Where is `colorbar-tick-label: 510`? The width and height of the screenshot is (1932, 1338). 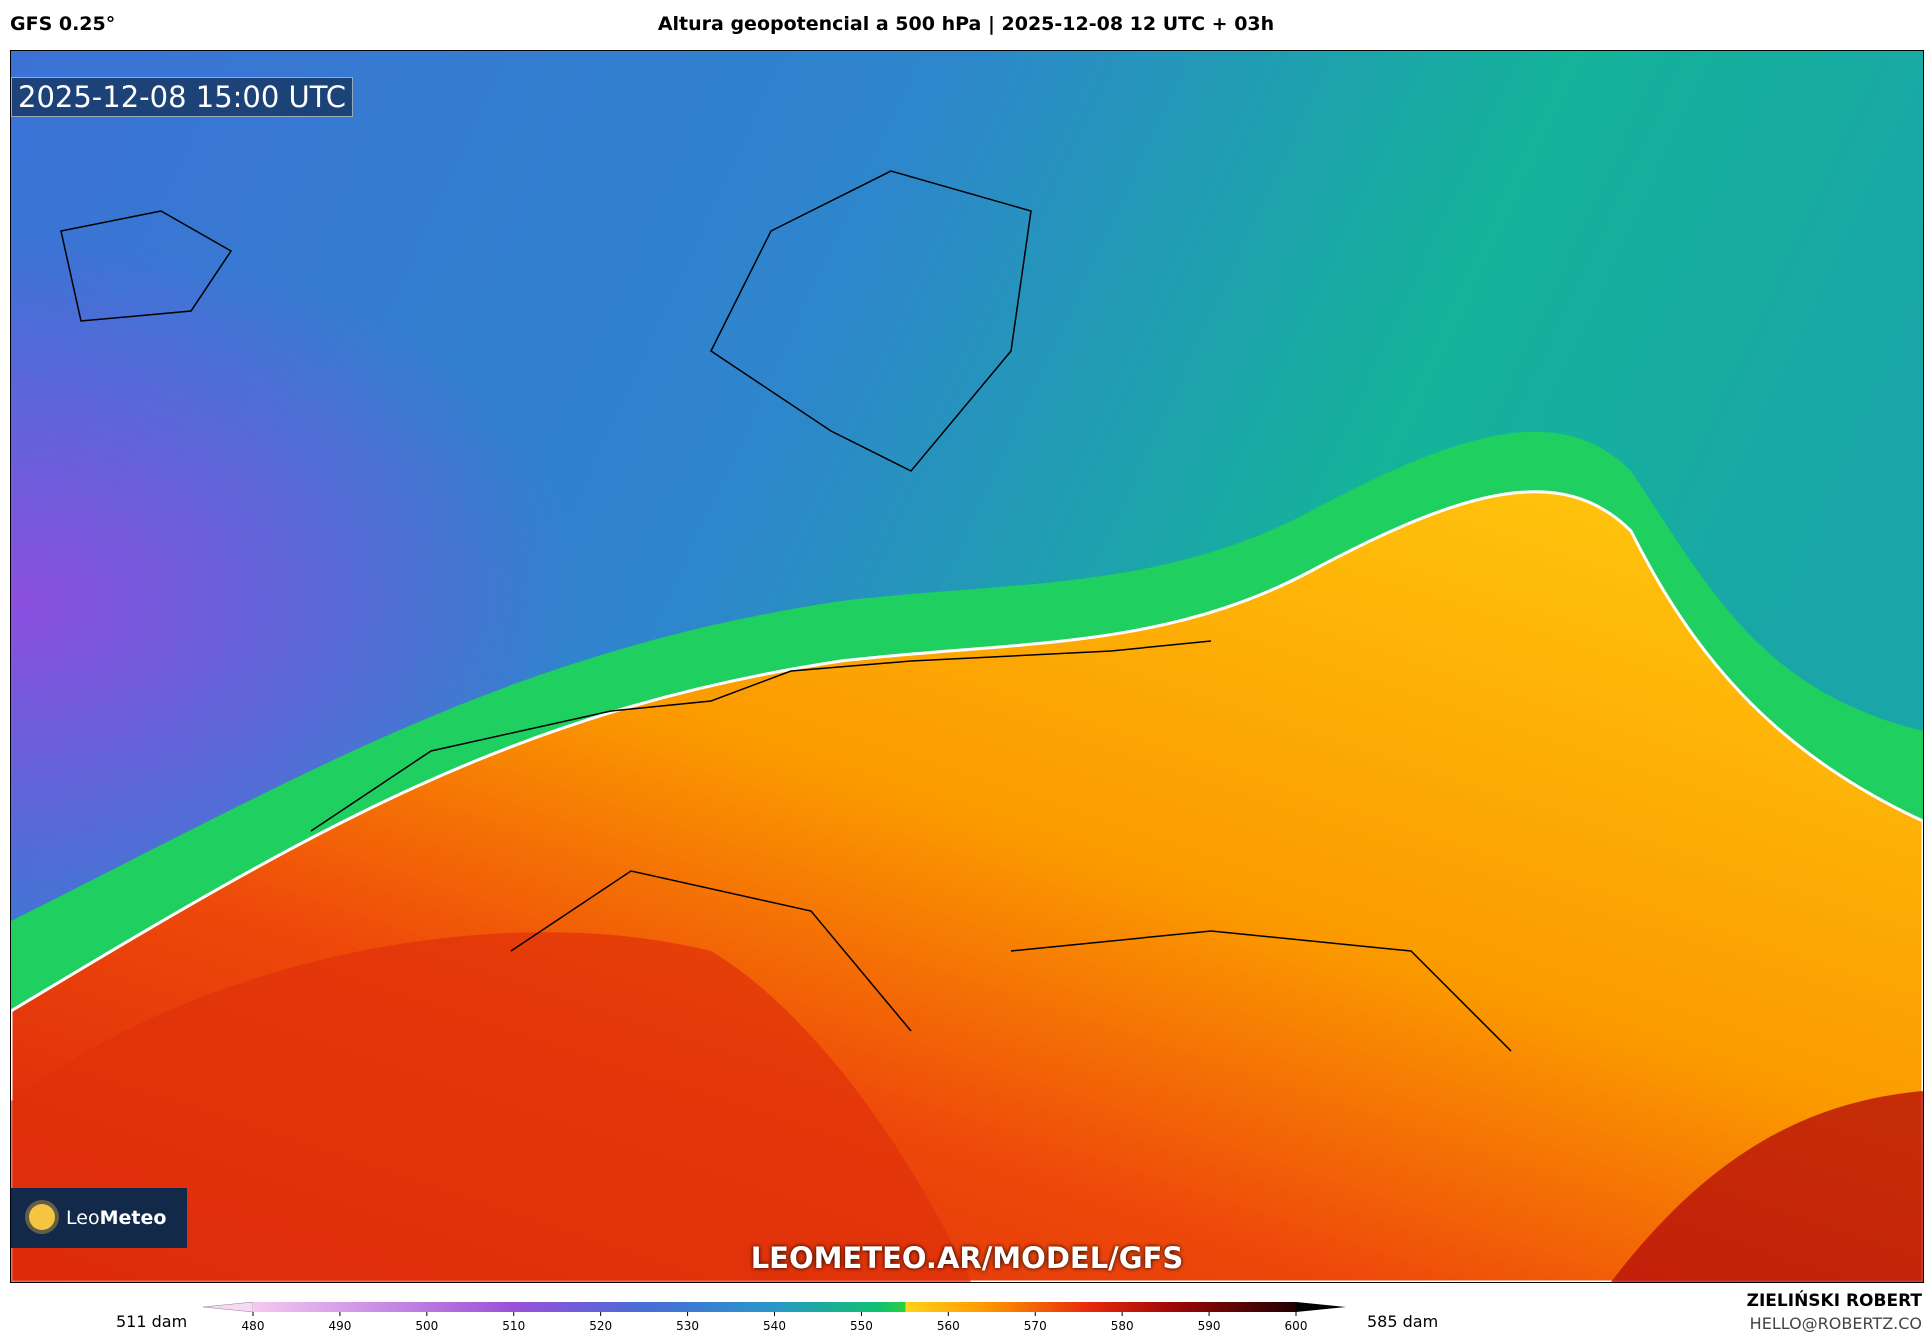
colorbar-tick-label: 510 is located at coordinates (513, 1326).